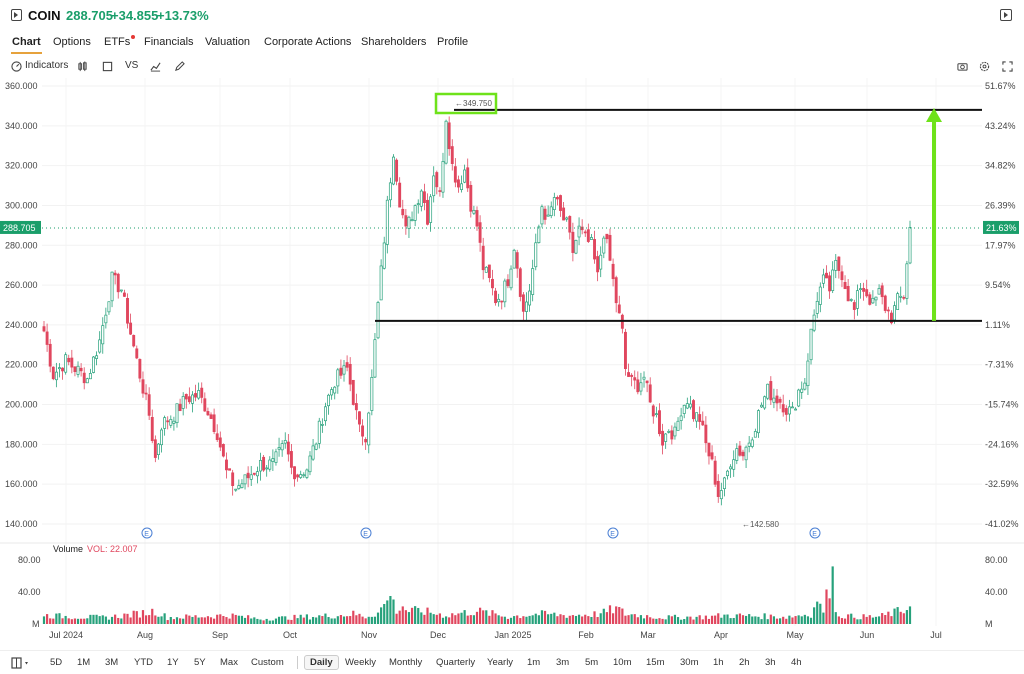  What do you see at coordinates (394, 42) in the screenshot?
I see `tab-shareholders: Shareholders` at bounding box center [394, 42].